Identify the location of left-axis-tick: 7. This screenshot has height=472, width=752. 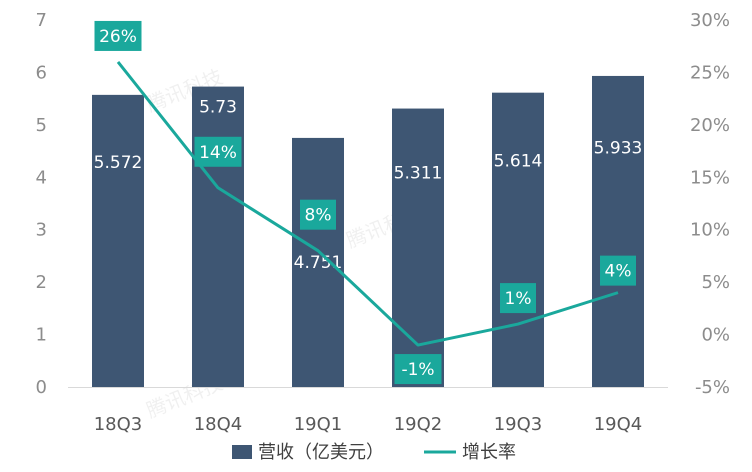
(41, 20).